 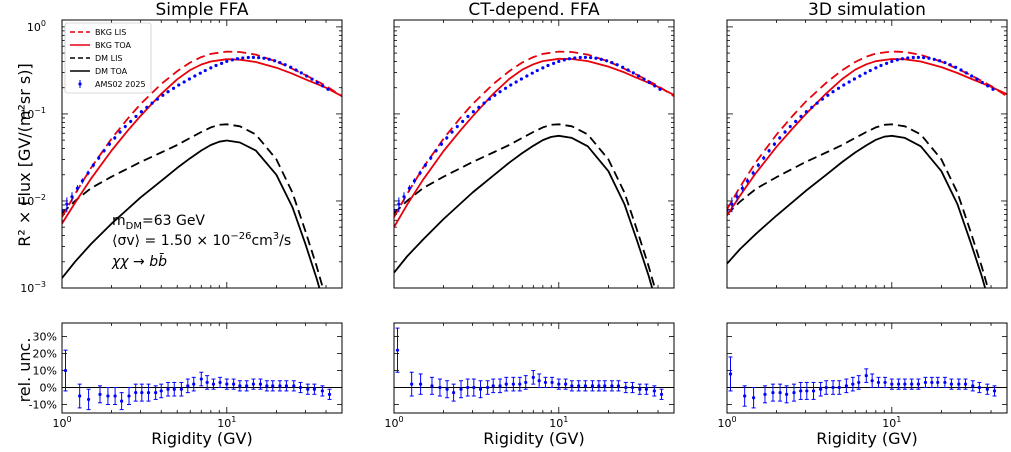 I want to click on series-ams02, so click(x=196, y=140).